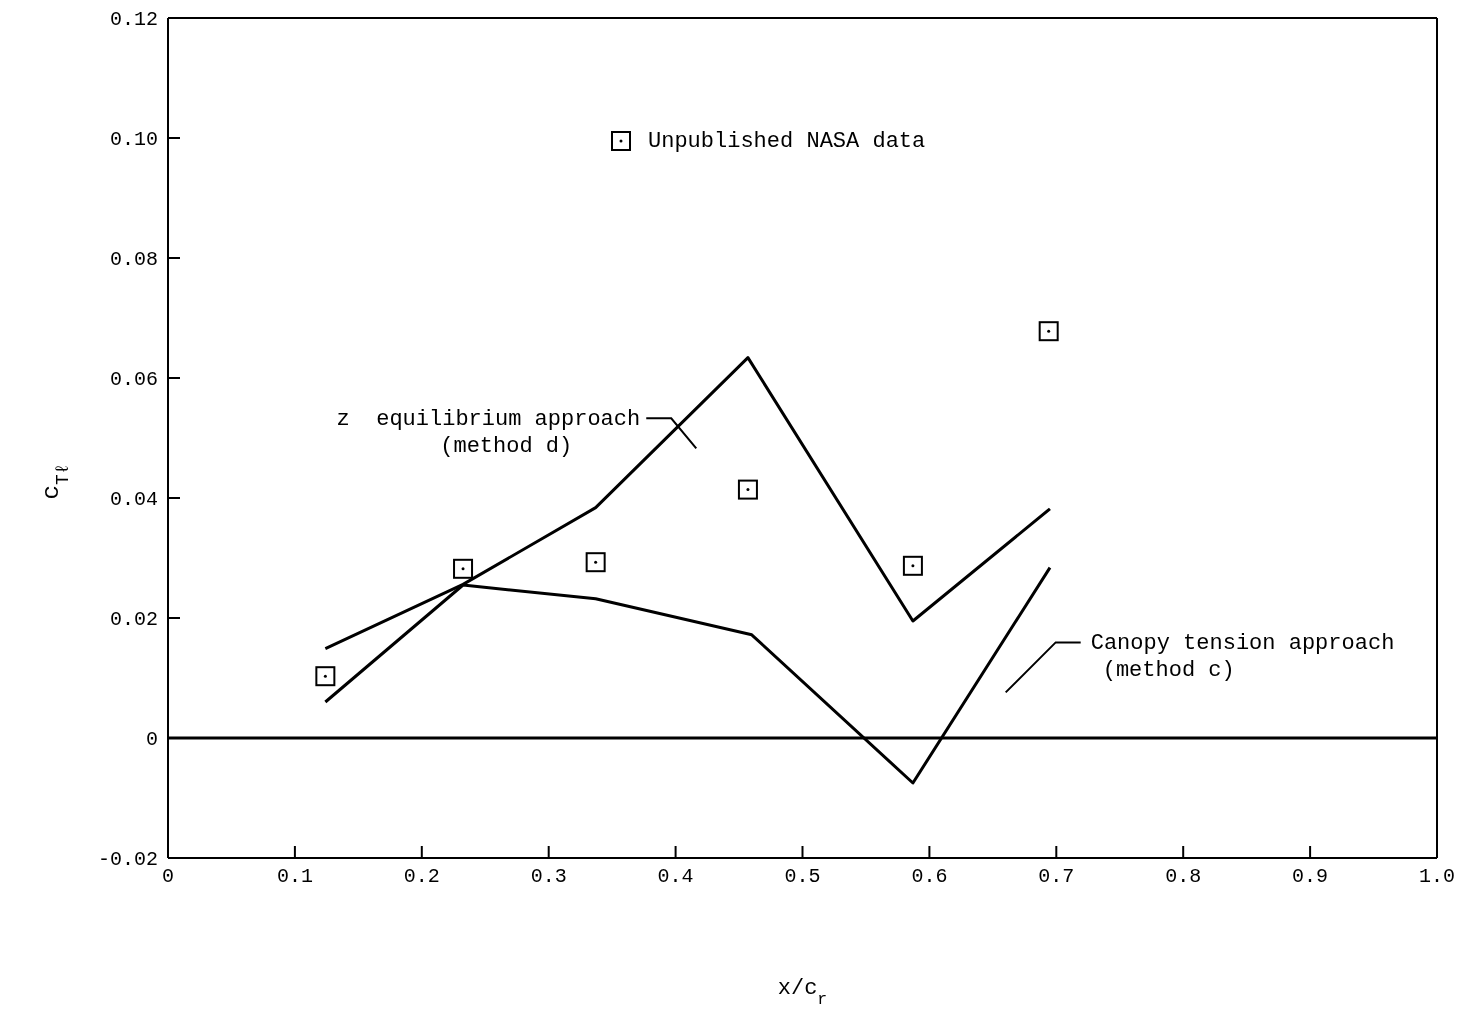 The height and width of the screenshot is (1022, 1479). I want to click on x-tick-label: 0.9, so click(1310, 877).